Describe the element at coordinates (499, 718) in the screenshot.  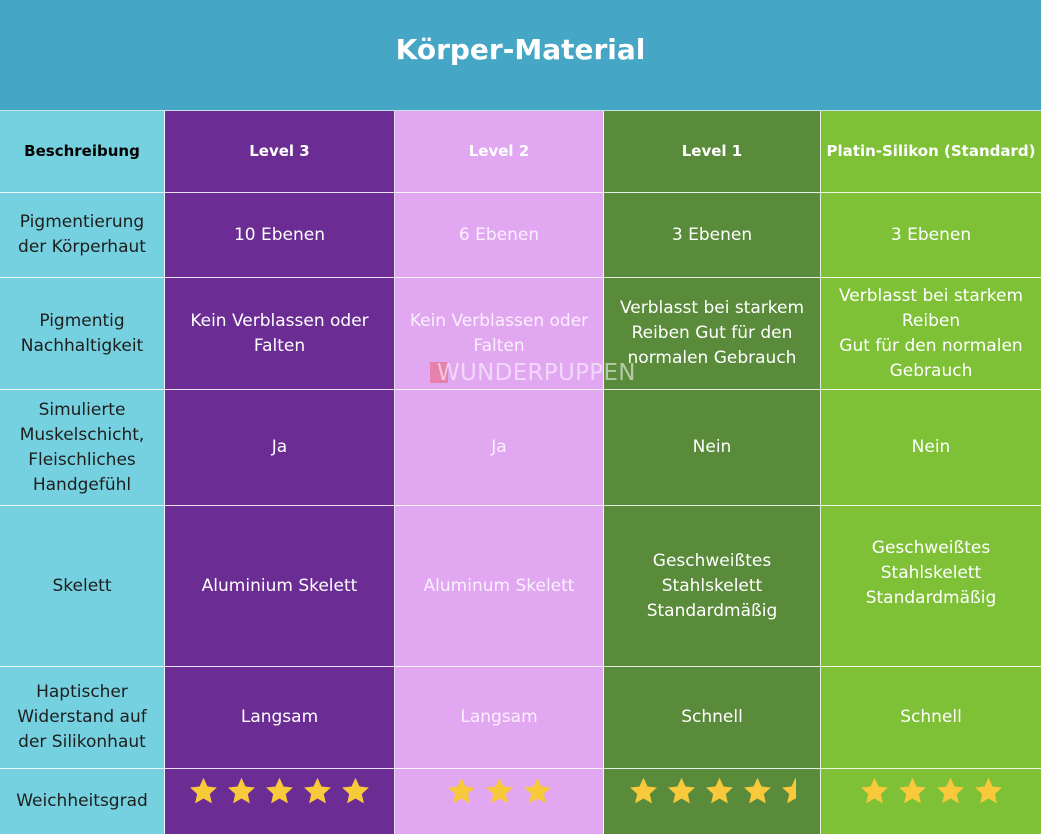
I see `haptischer-widerstand-level-2-cell: Langsam` at that location.